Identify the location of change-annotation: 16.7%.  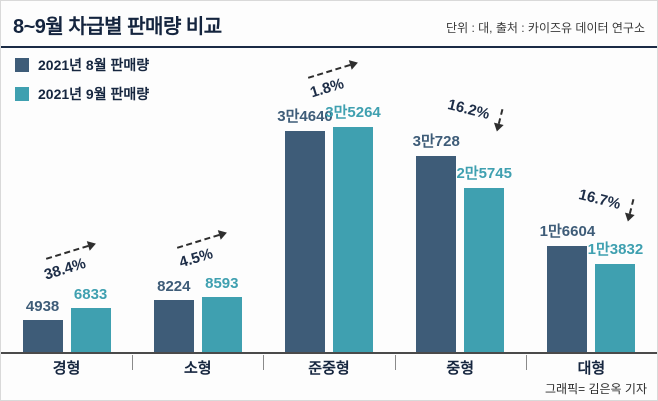
(608, 201).